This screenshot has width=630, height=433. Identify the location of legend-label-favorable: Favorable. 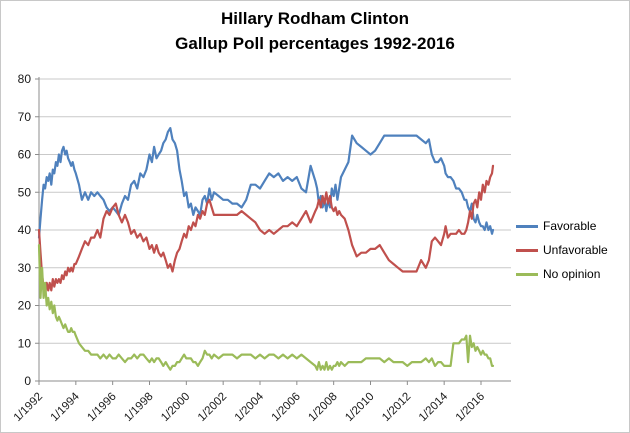
(570, 226).